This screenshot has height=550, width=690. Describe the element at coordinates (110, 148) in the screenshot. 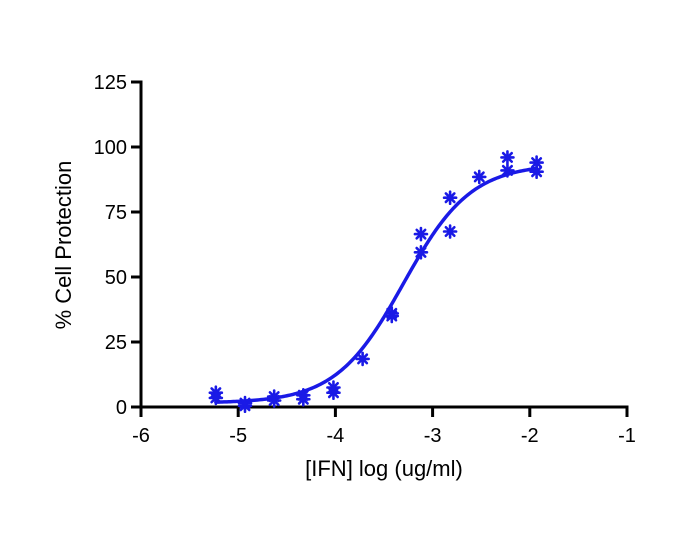

I see `y-tick-label: 100` at that location.